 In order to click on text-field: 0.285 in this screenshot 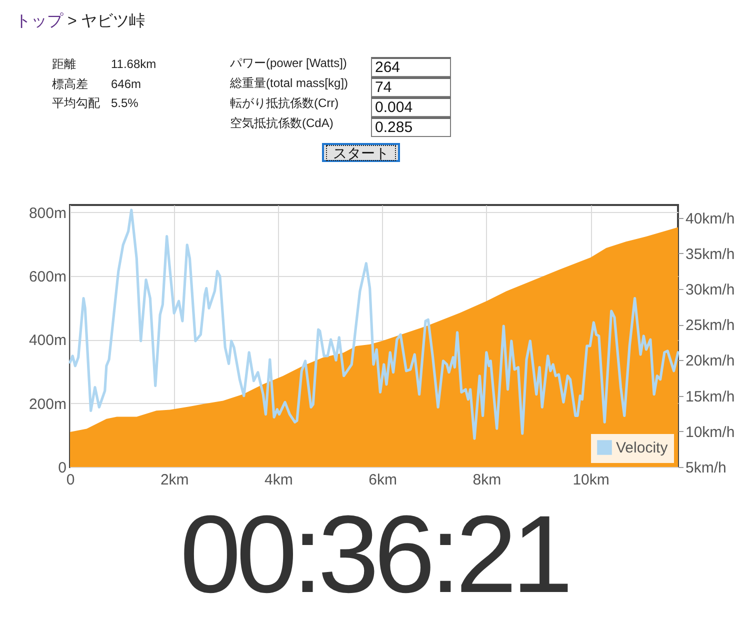, I will do `click(411, 127)`.